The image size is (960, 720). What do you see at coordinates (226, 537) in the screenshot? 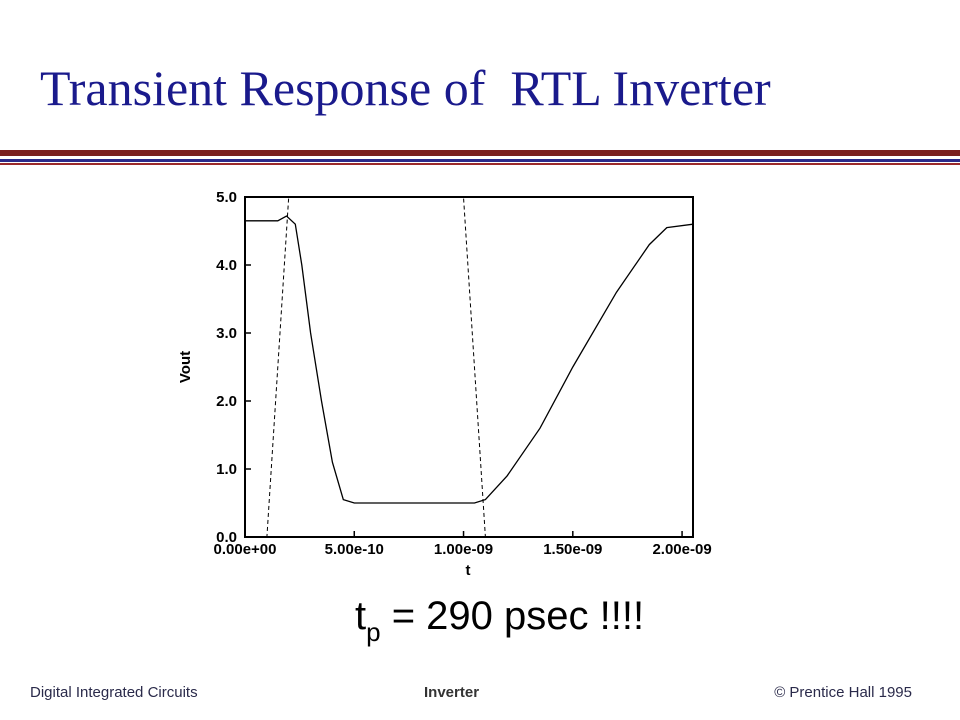
I see `y-tick-label: 0.0` at bounding box center [226, 537].